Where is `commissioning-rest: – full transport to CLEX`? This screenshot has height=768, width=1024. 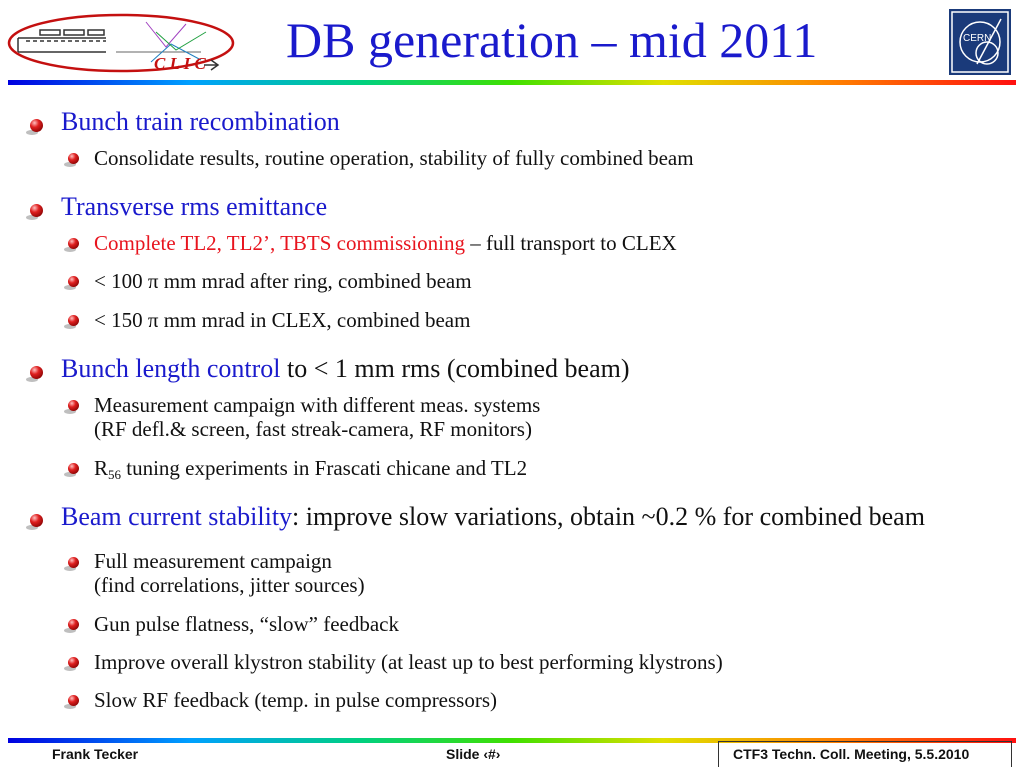 commissioning-rest: – full transport to CLEX is located at coordinates (571, 243).